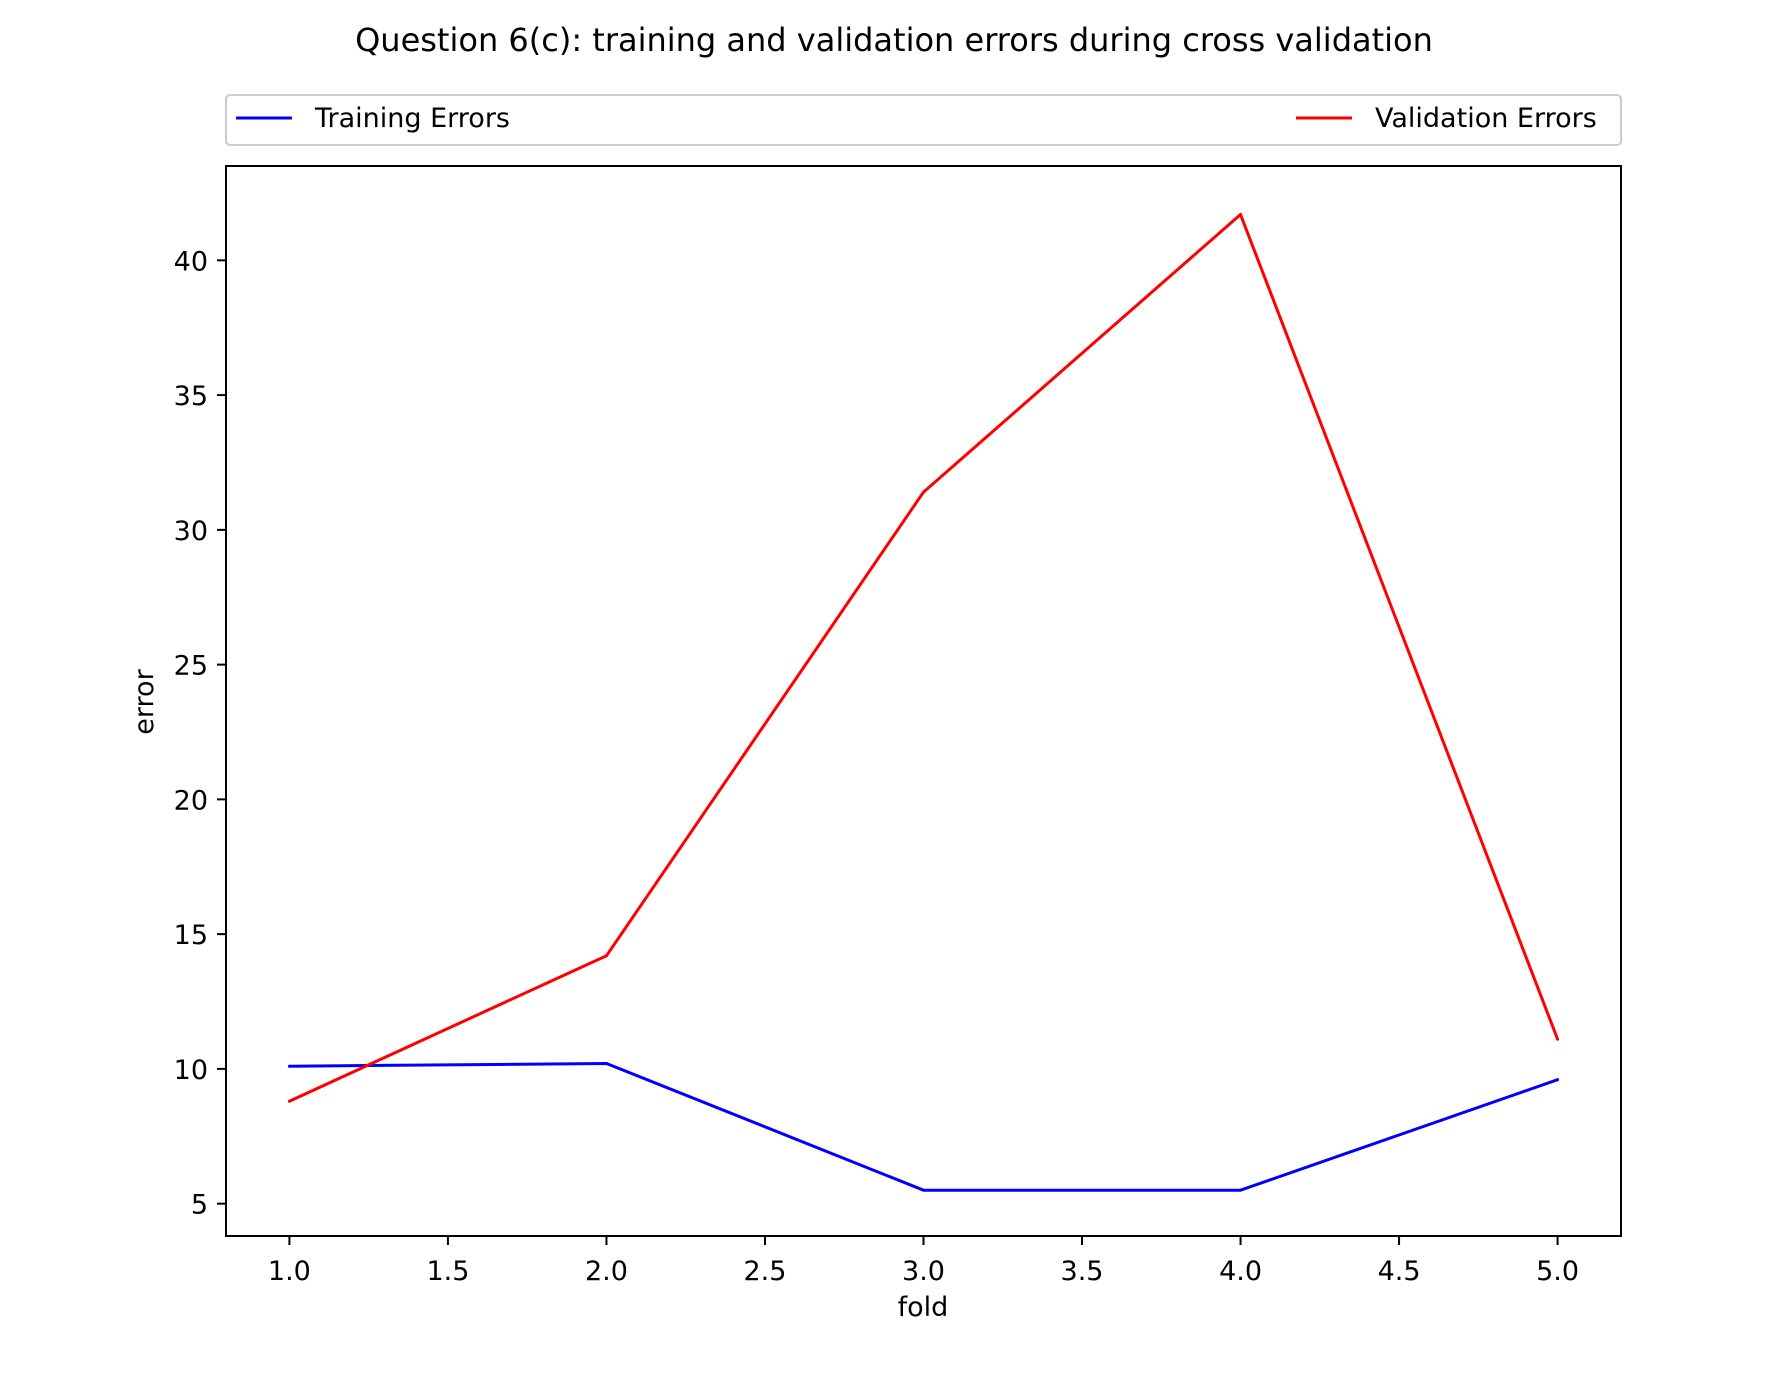  I want to click on legend-frame, so click(923, 120).